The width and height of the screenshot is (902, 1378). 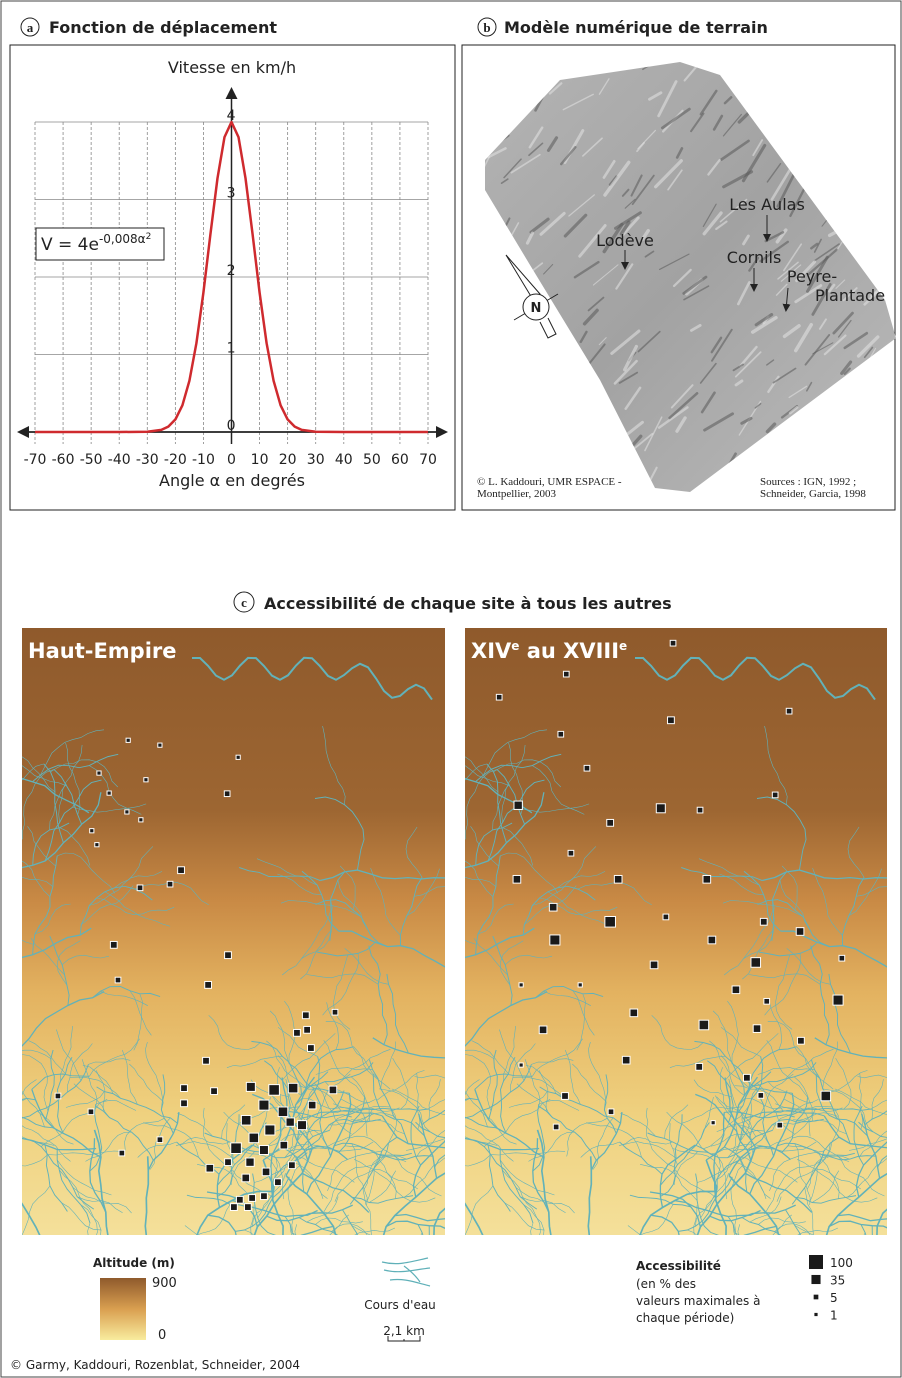 I want to click on place-label: Peyre-, so click(x=812, y=276).